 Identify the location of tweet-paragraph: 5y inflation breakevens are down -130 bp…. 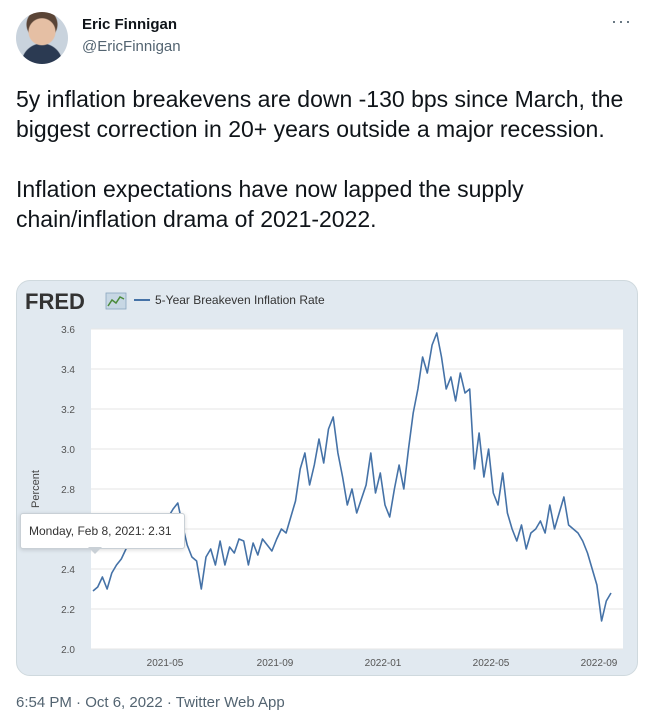
(320, 114).